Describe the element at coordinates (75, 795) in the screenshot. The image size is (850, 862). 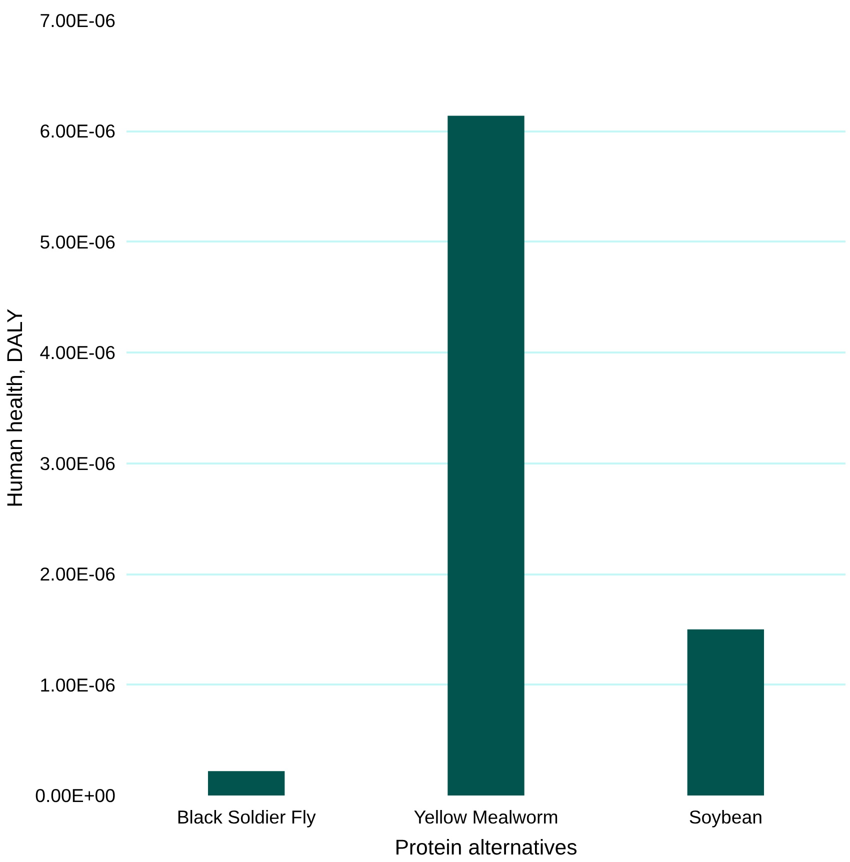
I see `y-tick-label: 0.00E+00` at that location.